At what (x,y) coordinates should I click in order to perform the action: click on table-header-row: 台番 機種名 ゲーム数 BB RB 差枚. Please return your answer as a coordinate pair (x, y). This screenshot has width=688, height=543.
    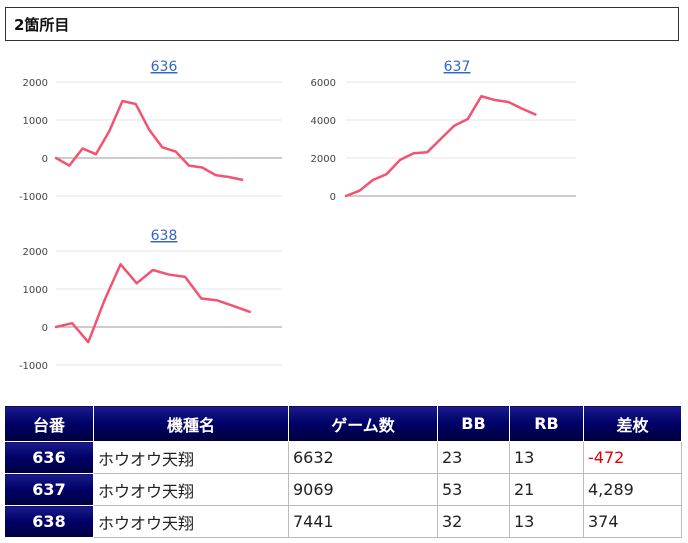
    Looking at the image, I should click on (343, 423).